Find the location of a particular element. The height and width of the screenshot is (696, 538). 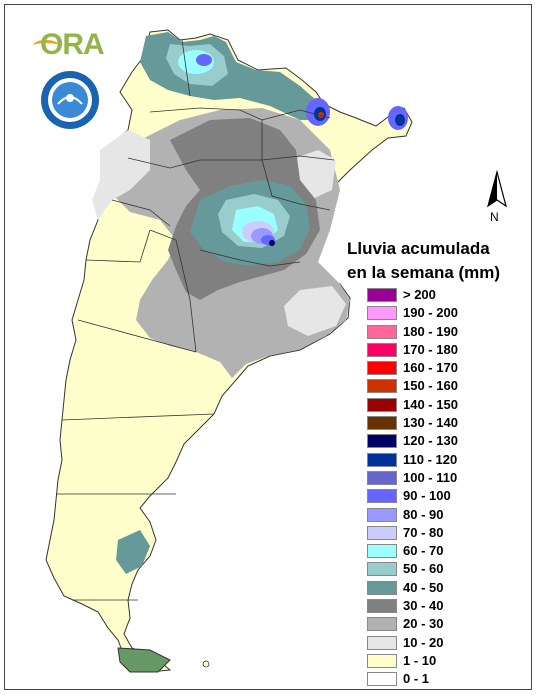

zone-10-20-bsas is located at coordinates (315, 311).